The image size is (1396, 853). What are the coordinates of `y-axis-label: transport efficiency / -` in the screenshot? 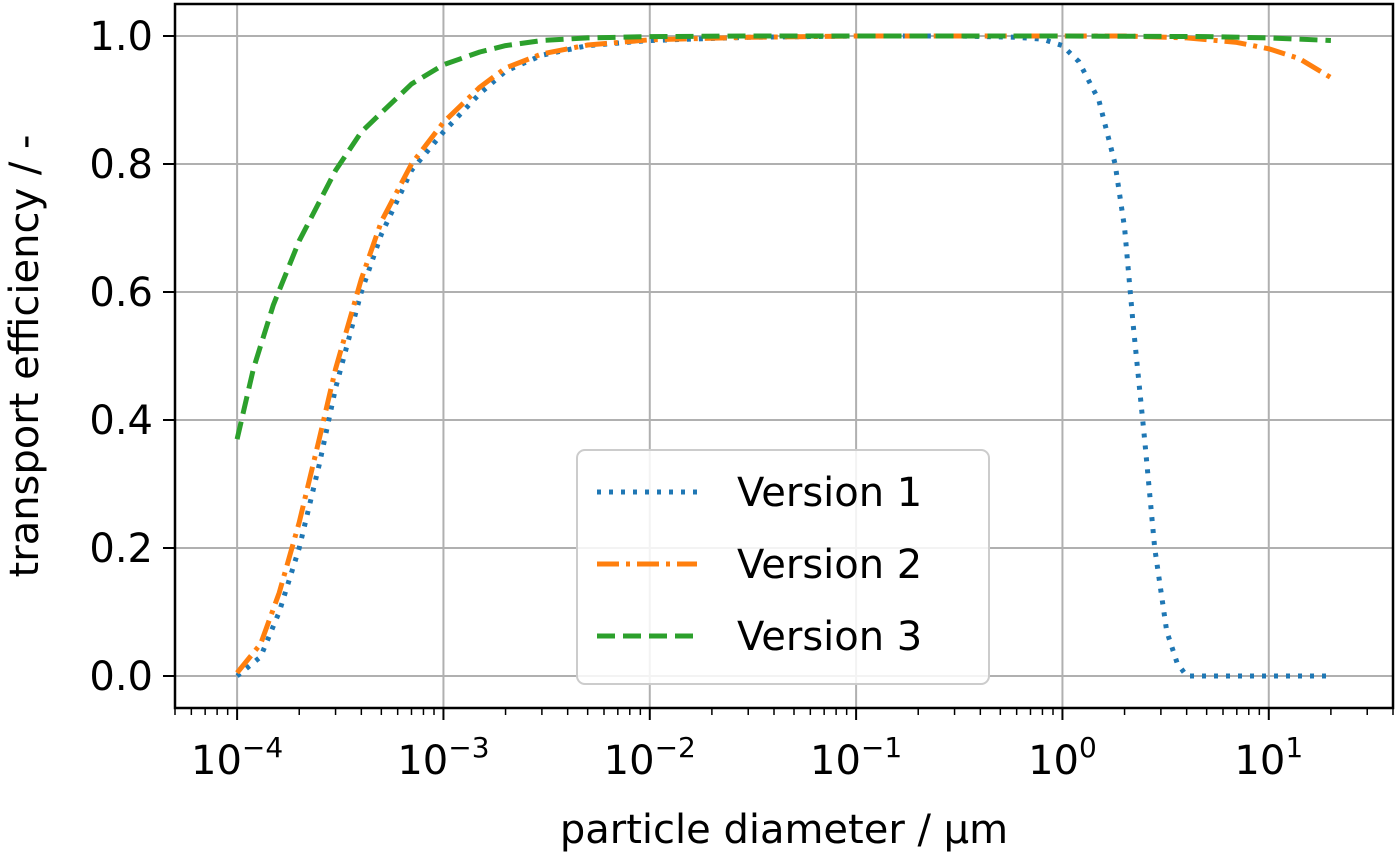 It's located at (25, 356).